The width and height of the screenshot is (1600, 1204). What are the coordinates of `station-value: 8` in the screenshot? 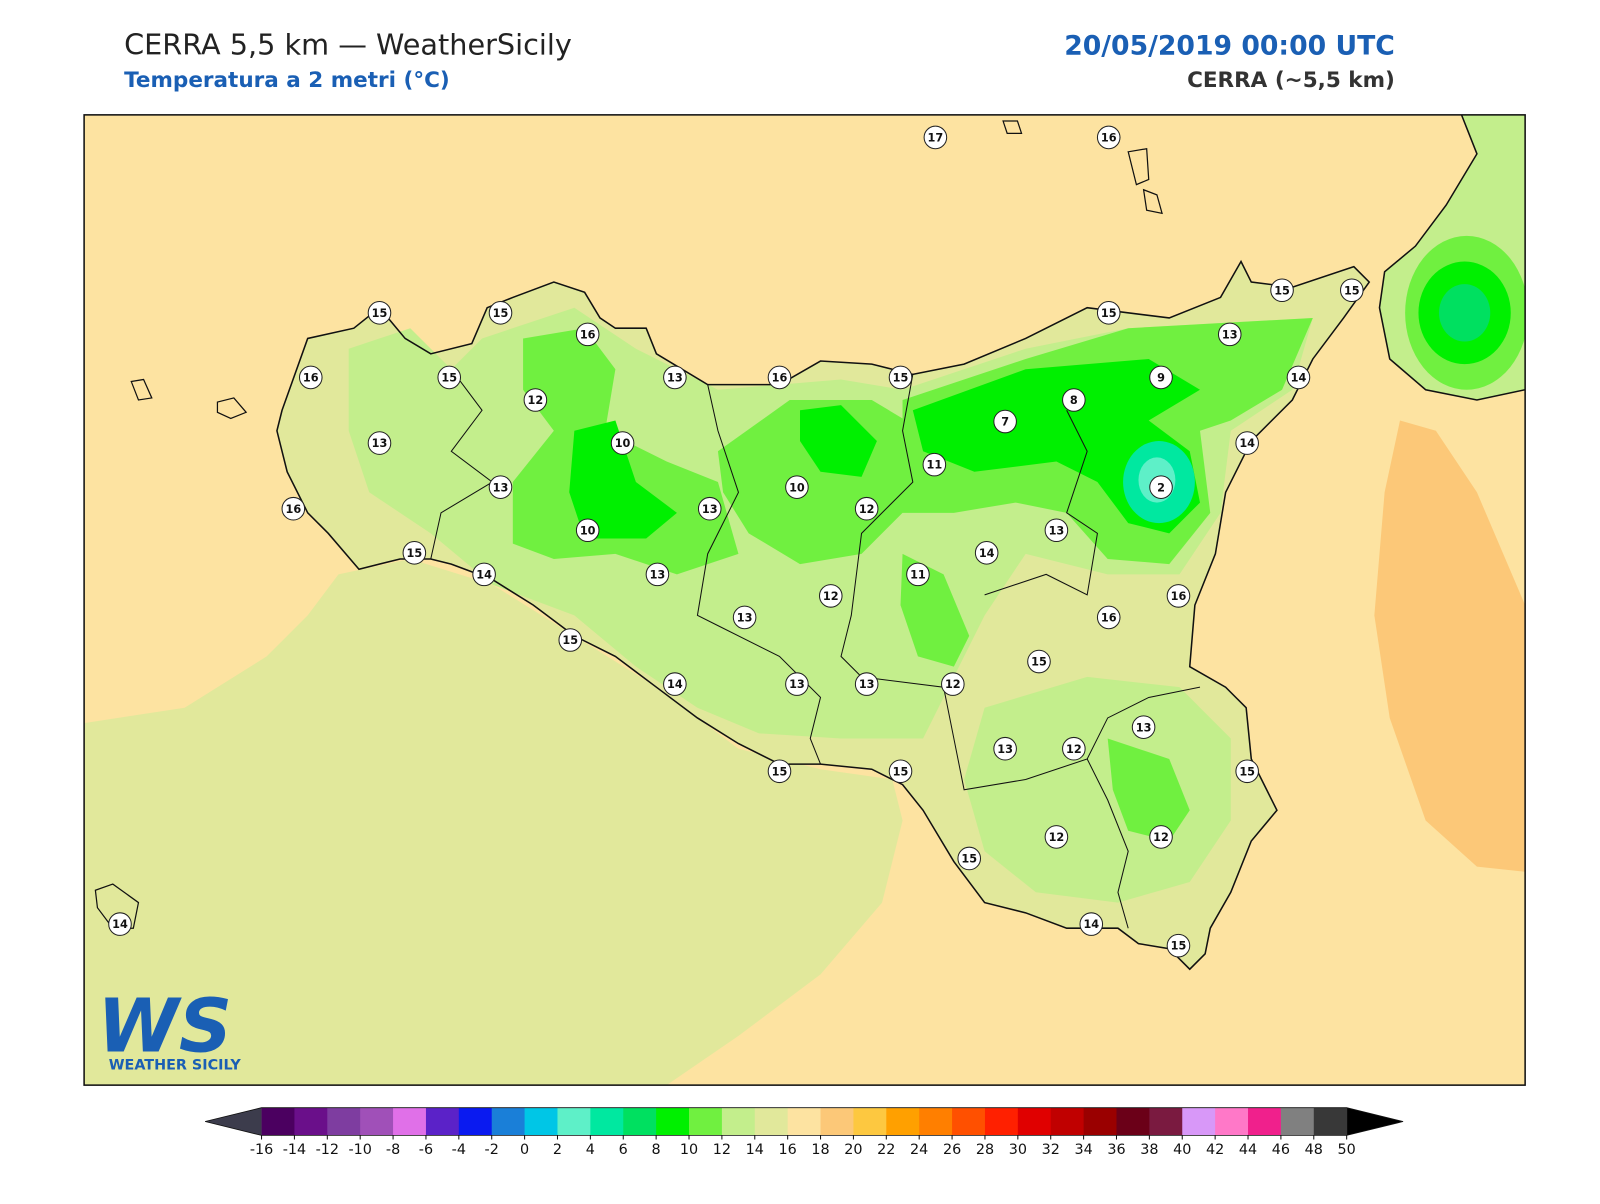 It's located at (1074, 400).